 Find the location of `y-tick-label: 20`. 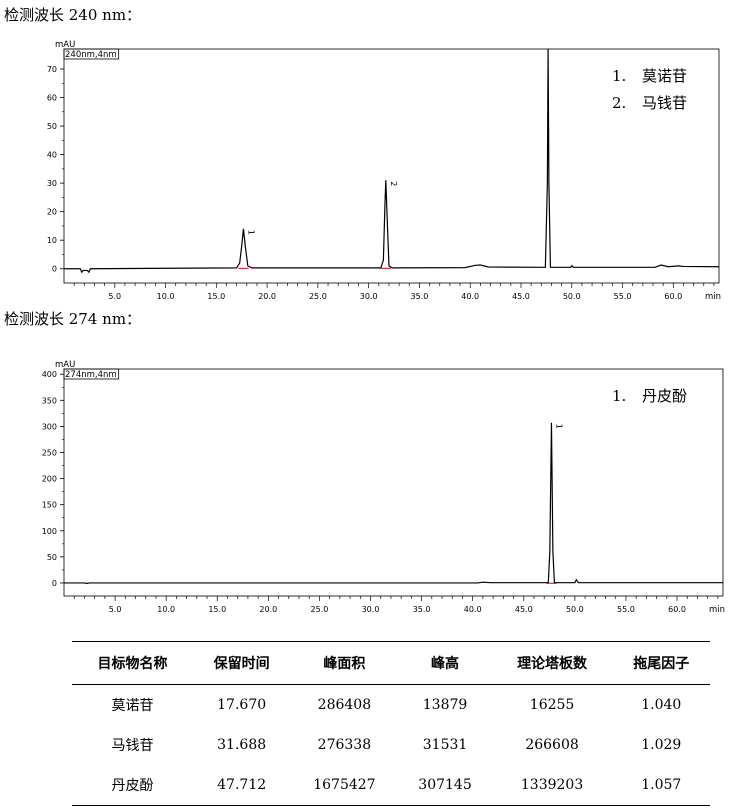

y-tick-label: 20 is located at coordinates (52, 212).